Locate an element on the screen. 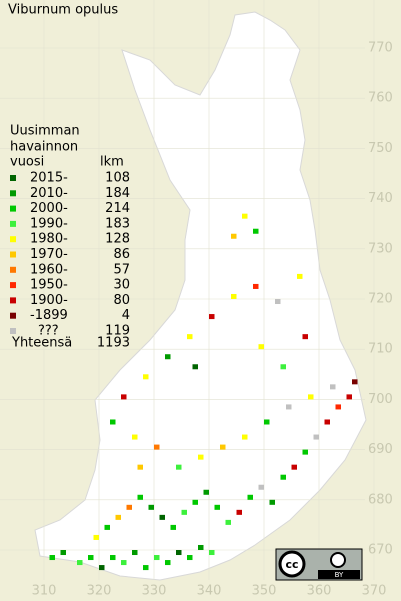 The image size is (401, 601). legend-header: Uusimman is located at coordinates (45, 131).